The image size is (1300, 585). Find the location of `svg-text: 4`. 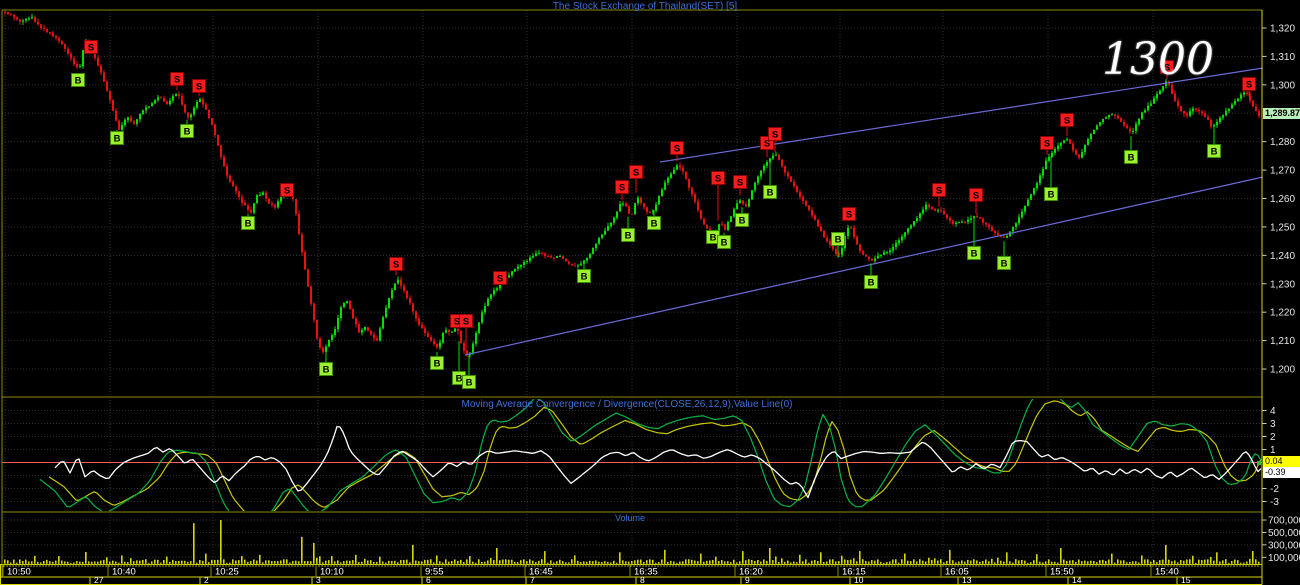

svg-text: 4 is located at coordinates (1273, 411).